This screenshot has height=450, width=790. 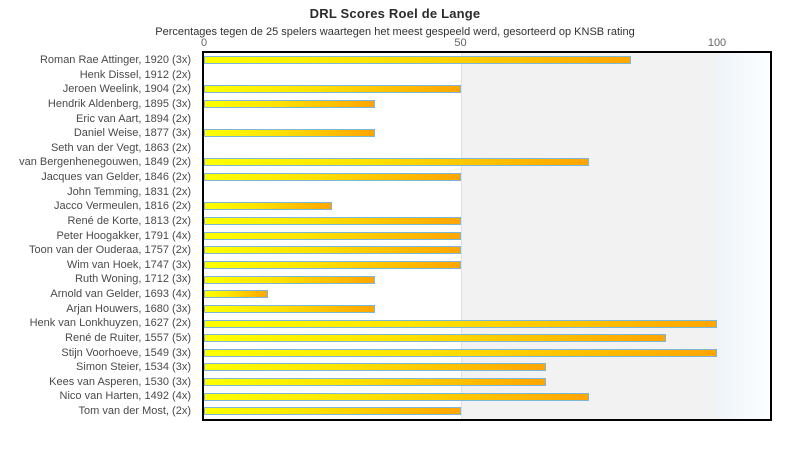 What do you see at coordinates (126, 89) in the screenshot?
I see `y-axis-label: Jeroen Weelink, 1904 (2x)` at bounding box center [126, 89].